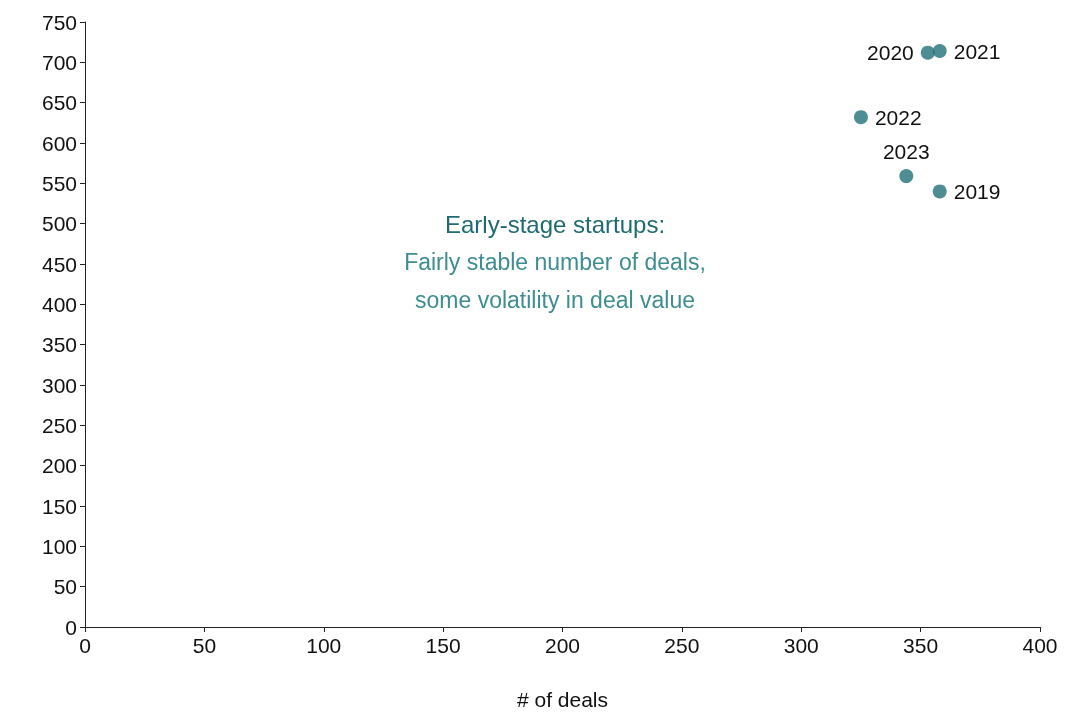 This screenshot has height=727, width=1066. Describe the element at coordinates (324, 645) in the screenshot. I see `x-tick-label: 100` at that location.